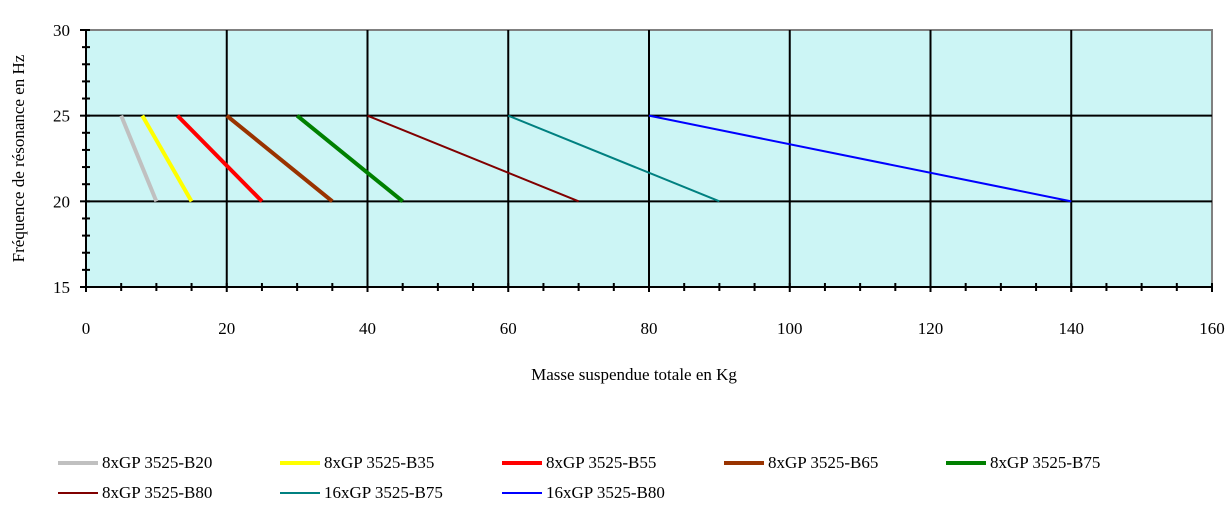 This screenshot has height=508, width=1228. Describe the element at coordinates (1212, 328) in the screenshot. I see `x-tick-label: 160` at that location.